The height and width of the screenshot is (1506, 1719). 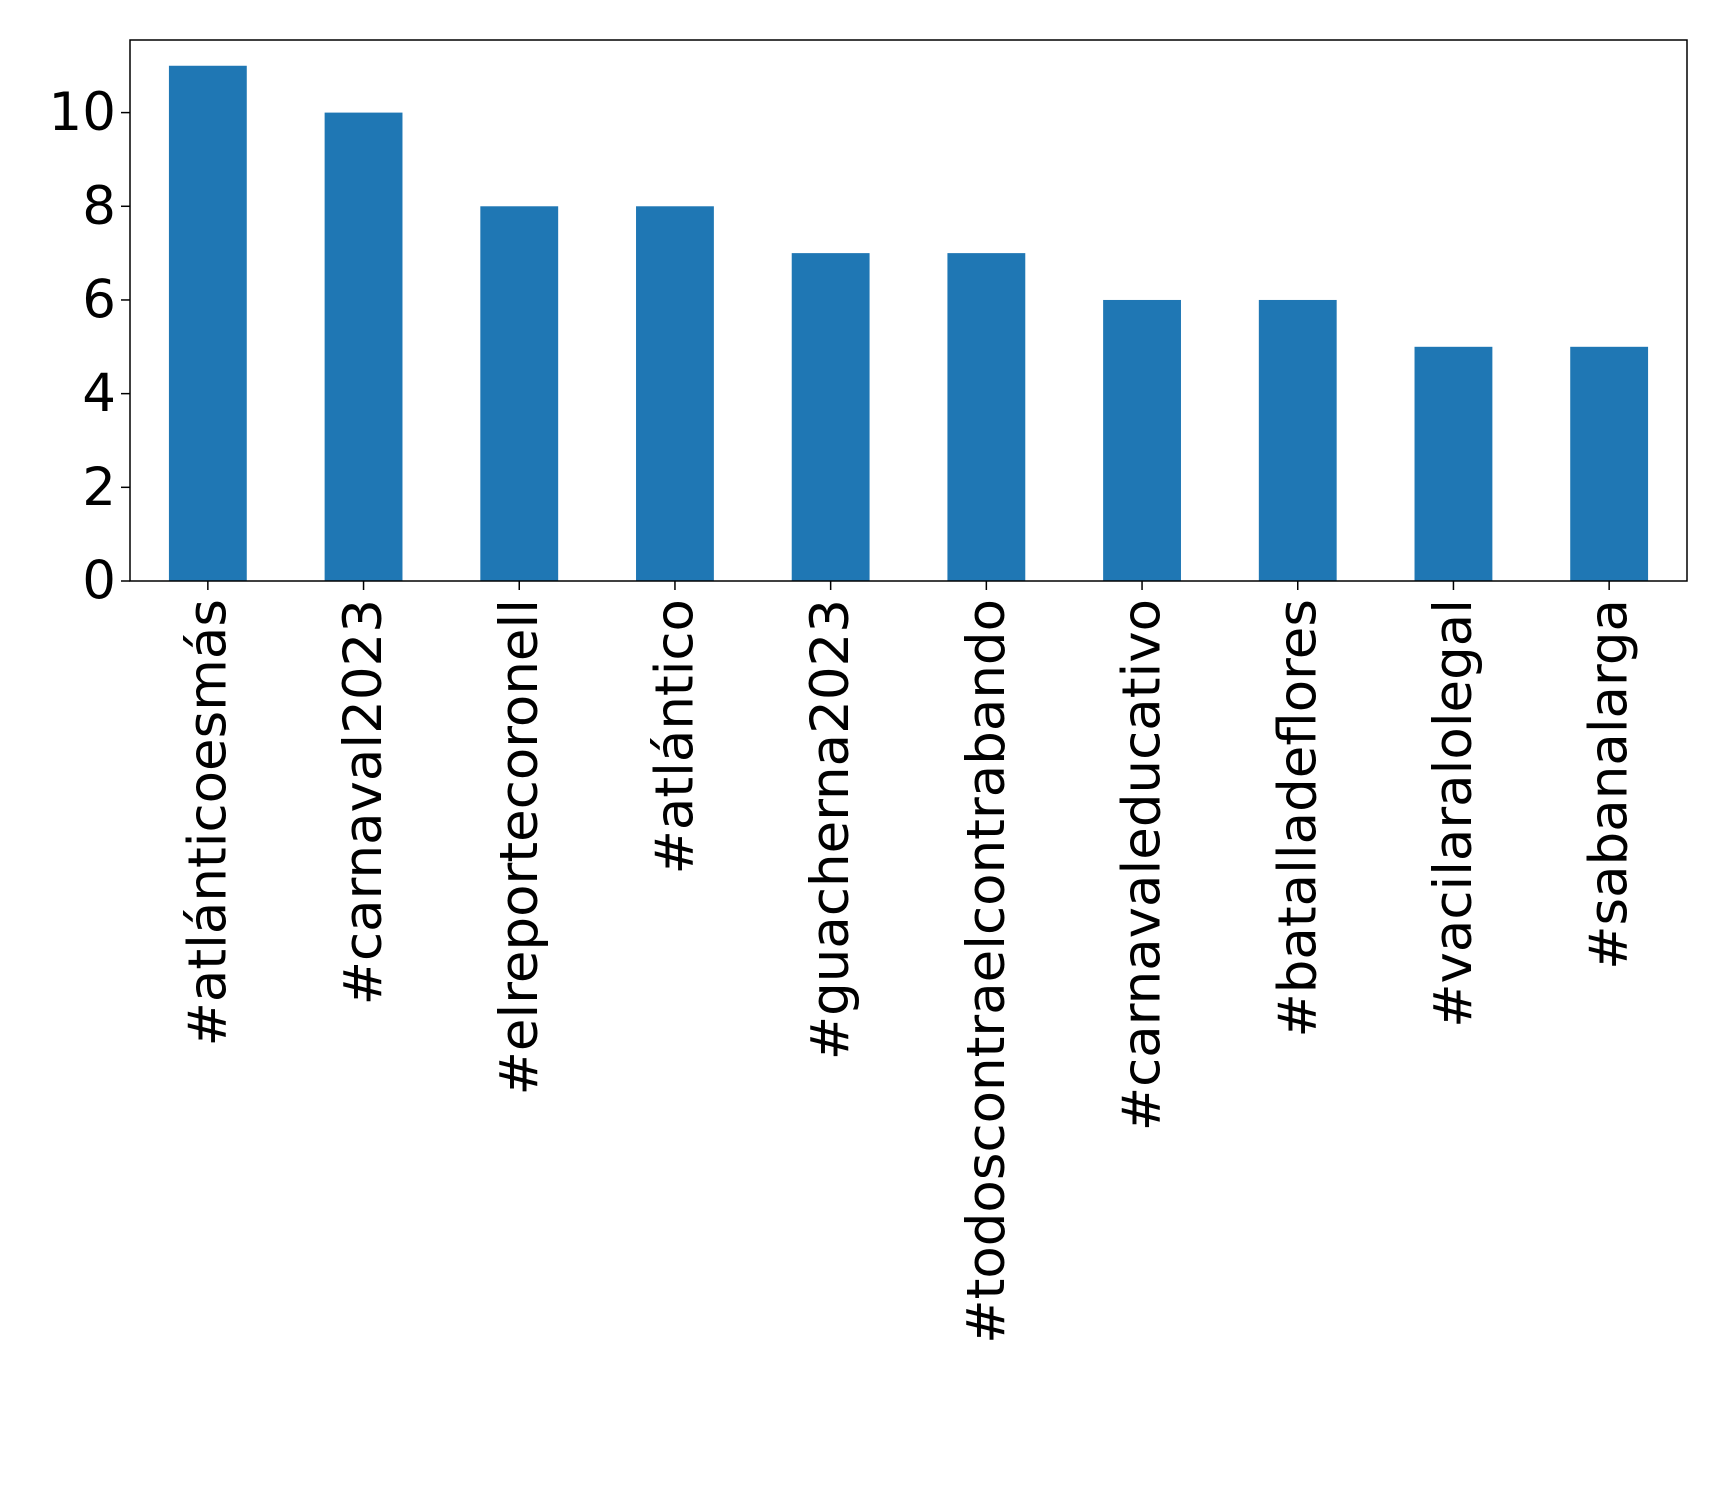 I want to click on x-tick-label: #guacherna2023, so click(x=830, y=829).